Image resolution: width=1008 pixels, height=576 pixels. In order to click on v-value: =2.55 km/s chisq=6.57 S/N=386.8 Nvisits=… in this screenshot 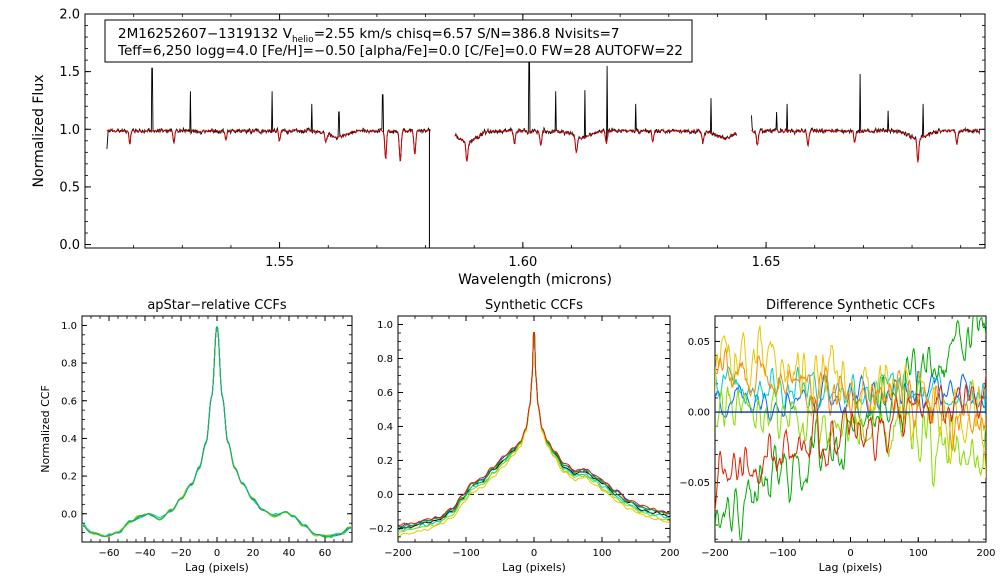, I will do `click(467, 34)`.